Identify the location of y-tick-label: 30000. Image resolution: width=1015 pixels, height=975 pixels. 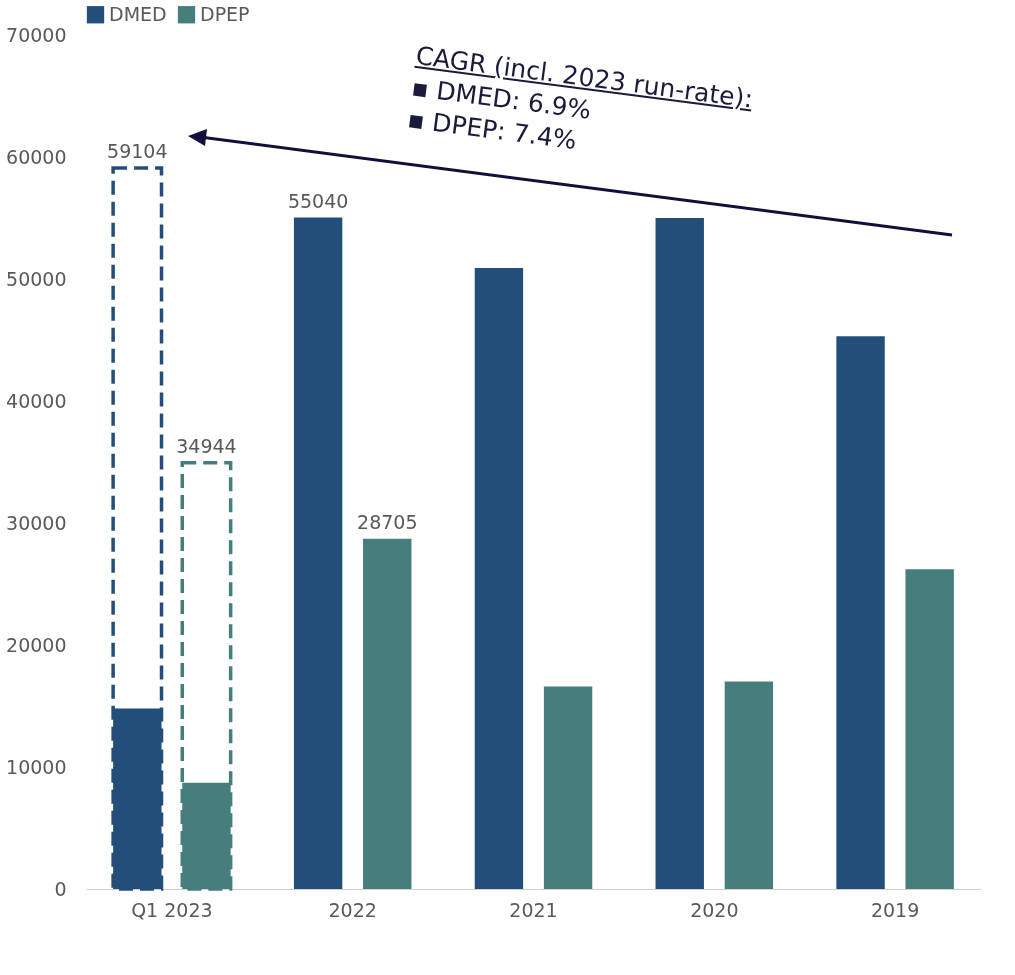
(36, 522).